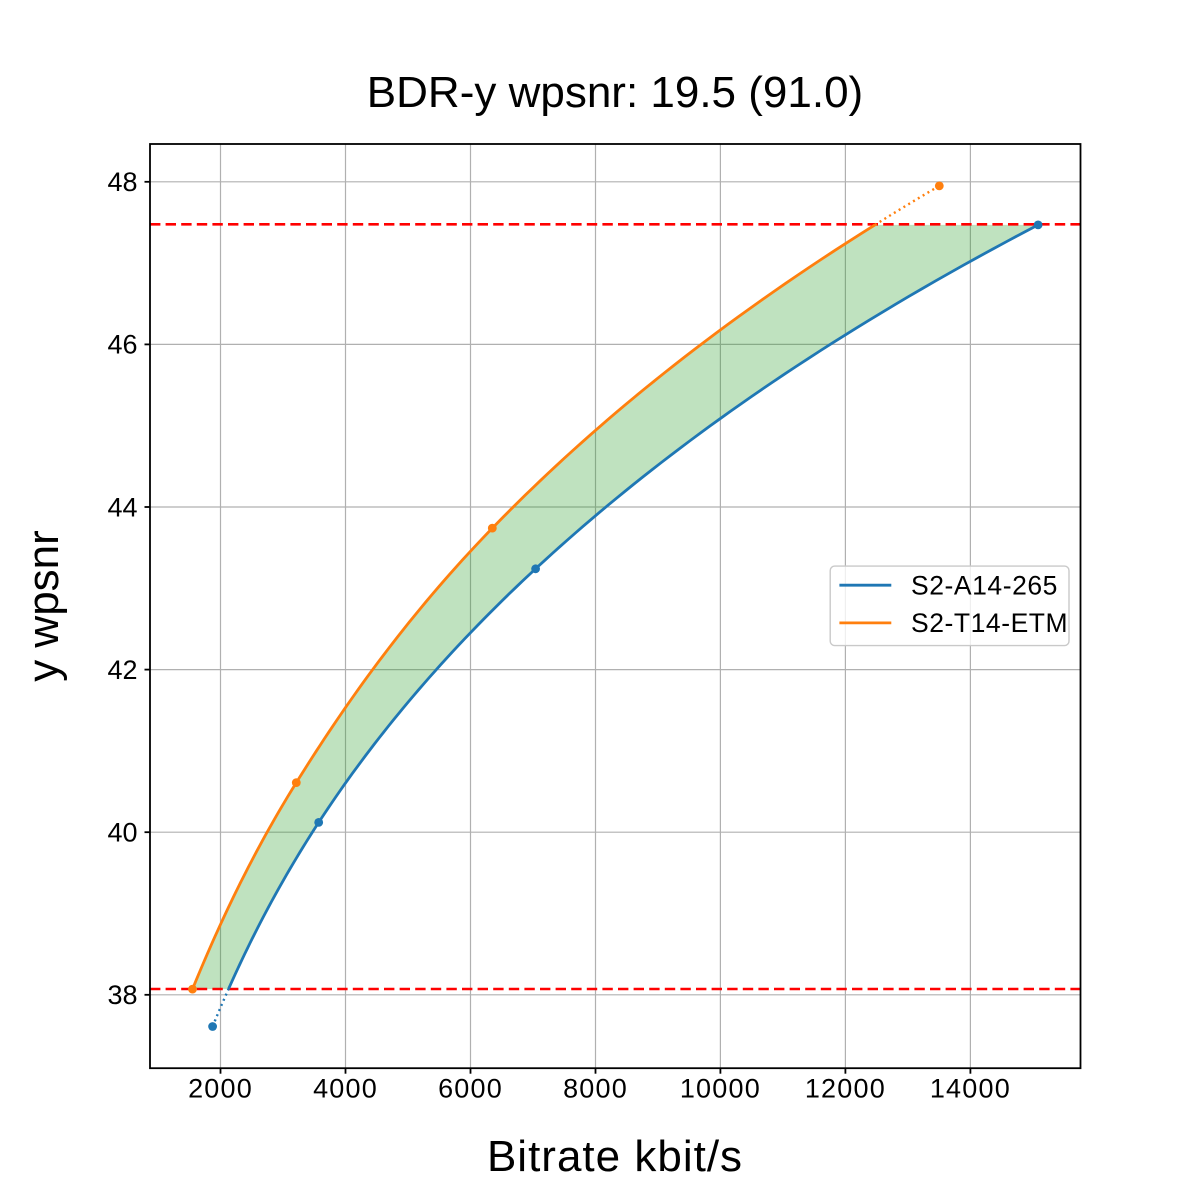  Describe the element at coordinates (122, 507) in the screenshot. I see `svg-text: 44` at that location.